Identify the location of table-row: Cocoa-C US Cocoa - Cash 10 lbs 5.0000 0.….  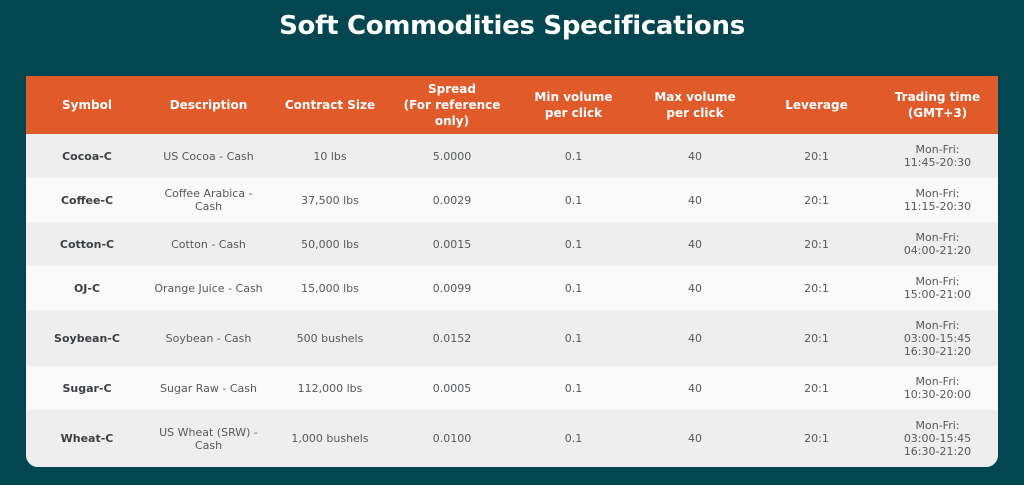
(512, 156).